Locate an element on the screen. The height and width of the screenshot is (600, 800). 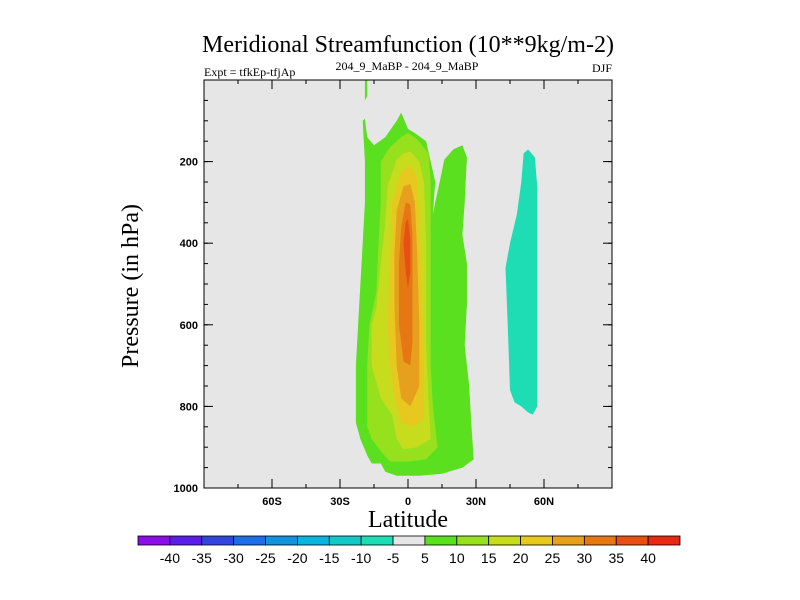
colorbar-label: -10 is located at coordinates (361, 558).